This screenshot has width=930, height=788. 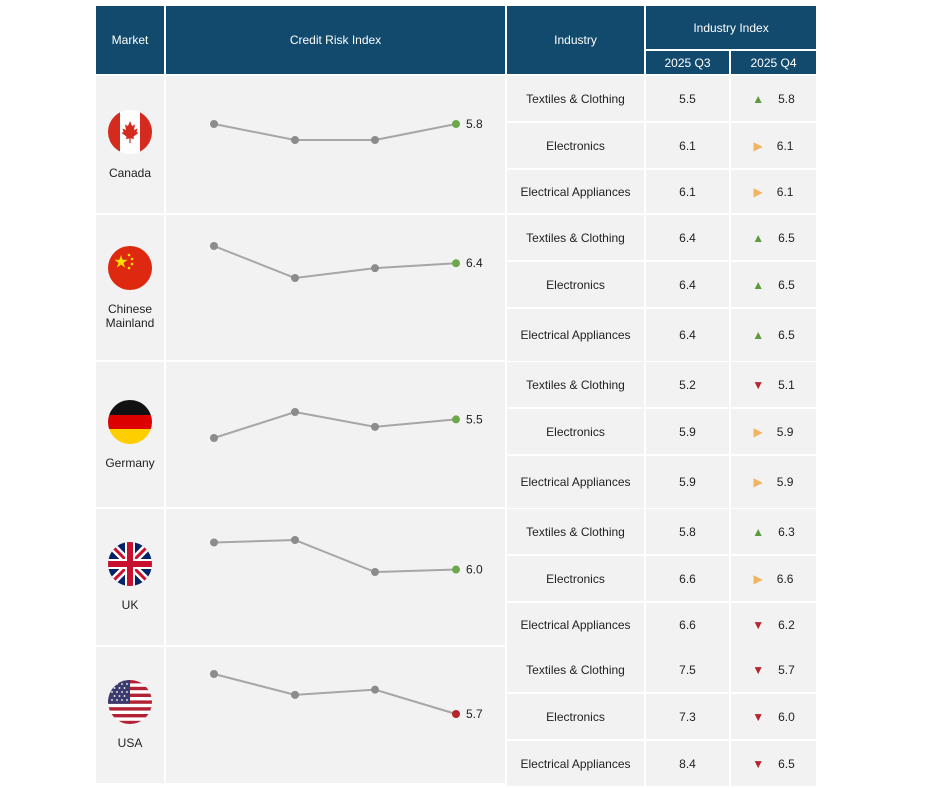 I want to click on market-name: USA, so click(x=130, y=743).